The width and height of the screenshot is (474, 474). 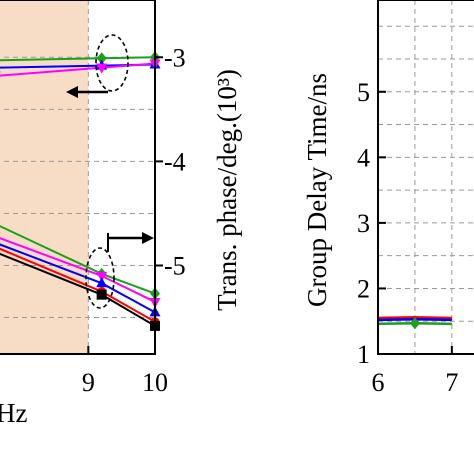 What do you see at coordinates (378, 382) in the screenshot?
I see `right-xtick-label: 6` at bounding box center [378, 382].